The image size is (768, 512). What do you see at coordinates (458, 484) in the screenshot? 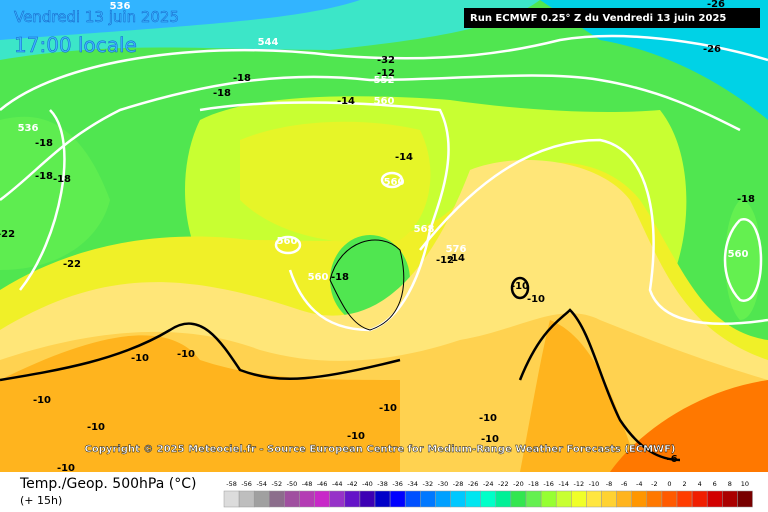
I see `legend-tick-label: -28` at bounding box center [458, 484].